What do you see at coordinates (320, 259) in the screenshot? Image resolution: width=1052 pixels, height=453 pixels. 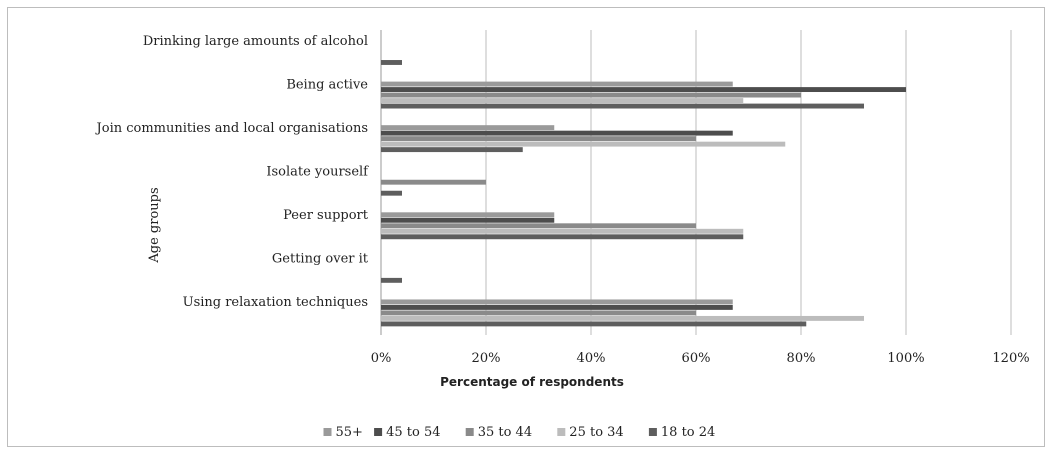 I see `category-label: Getting over it` at bounding box center [320, 259].